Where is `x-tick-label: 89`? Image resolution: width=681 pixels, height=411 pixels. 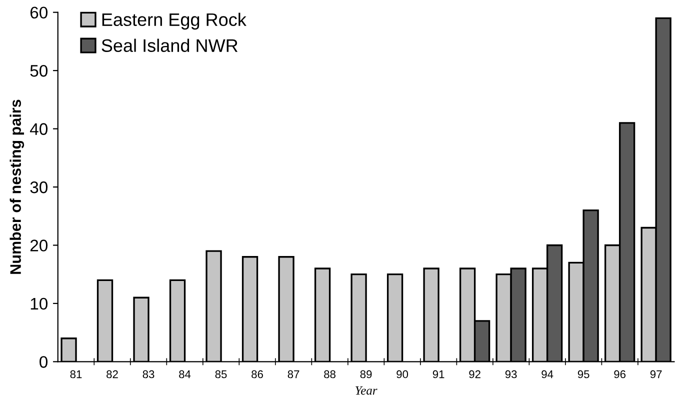
x-tick-label: 89 is located at coordinates (366, 374).